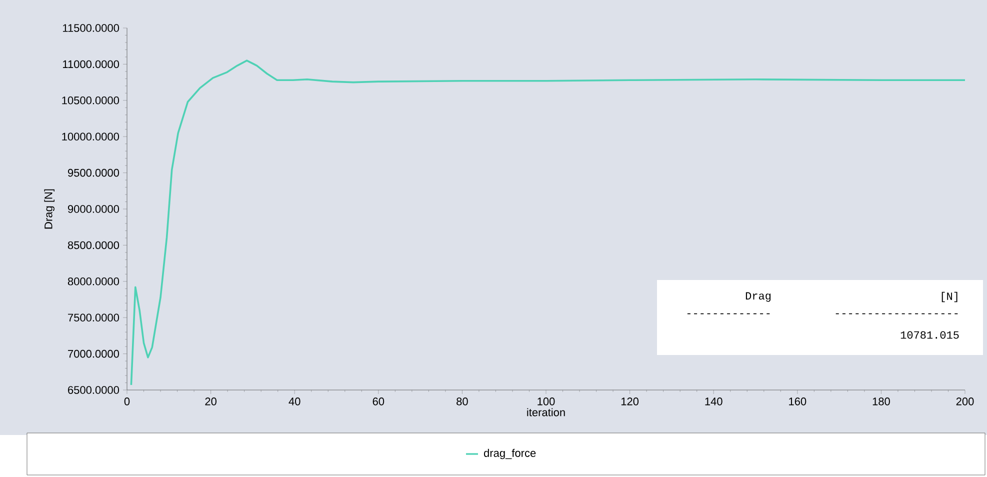 The height and width of the screenshot is (477, 987). What do you see at coordinates (91, 64) in the screenshot?
I see `y-tick-label: 11000.0000` at bounding box center [91, 64].